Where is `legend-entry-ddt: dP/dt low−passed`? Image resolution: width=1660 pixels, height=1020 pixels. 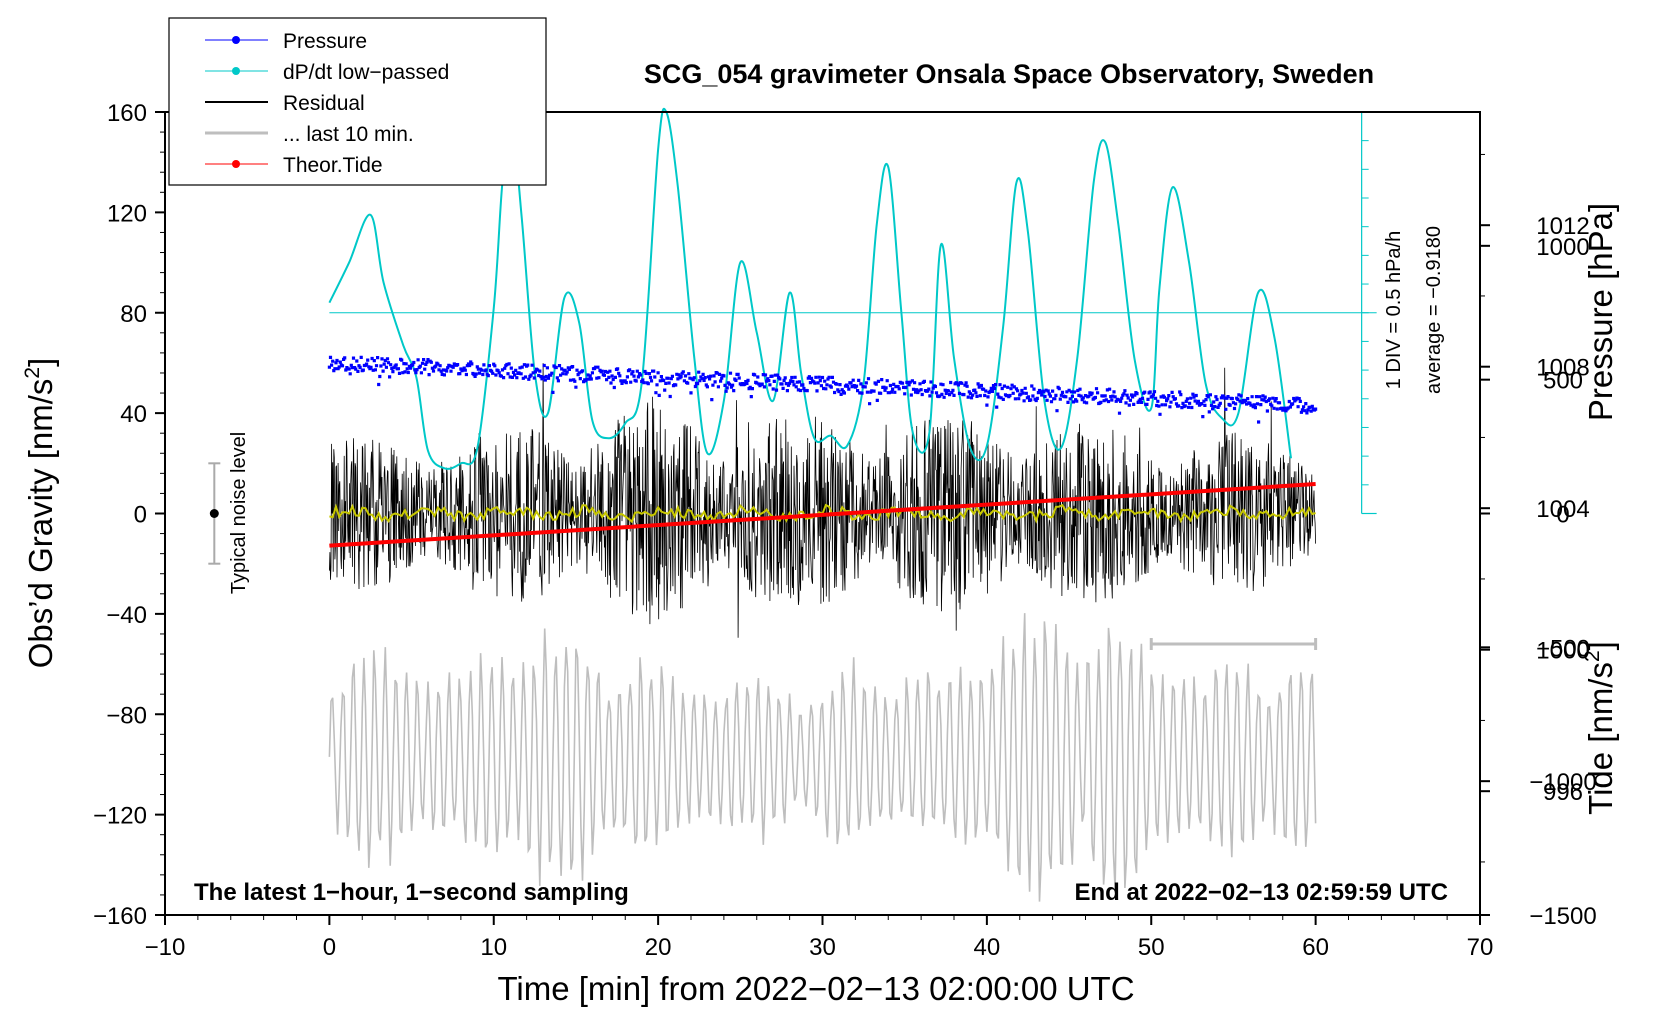
legend-entry-ddt: dP/dt low−passed is located at coordinates (327, 72).